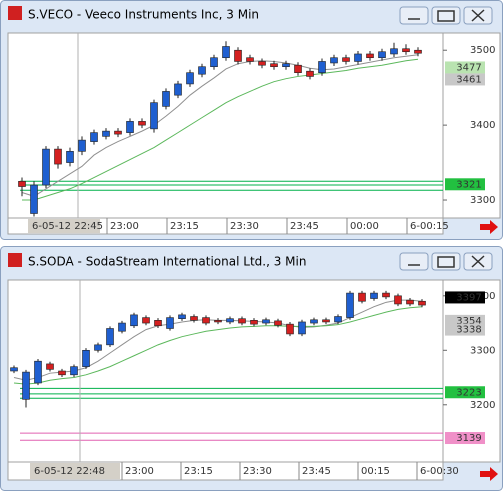 This screenshot has height=496, width=503. I want to click on moving-average, so click(218, 345).